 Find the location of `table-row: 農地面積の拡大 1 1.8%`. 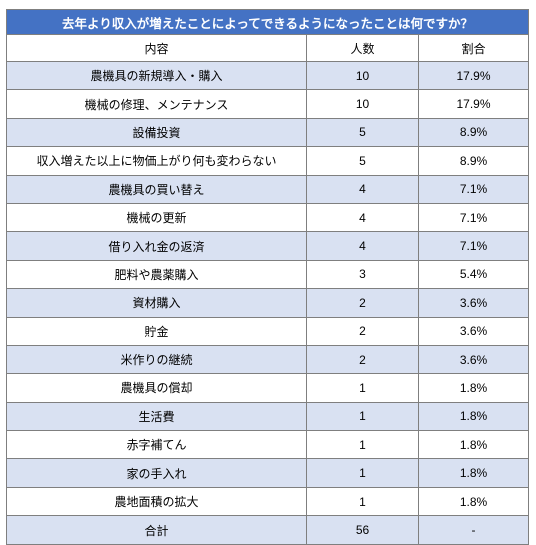

table-row: 農地面積の拡大 1 1.8% is located at coordinates (268, 501).